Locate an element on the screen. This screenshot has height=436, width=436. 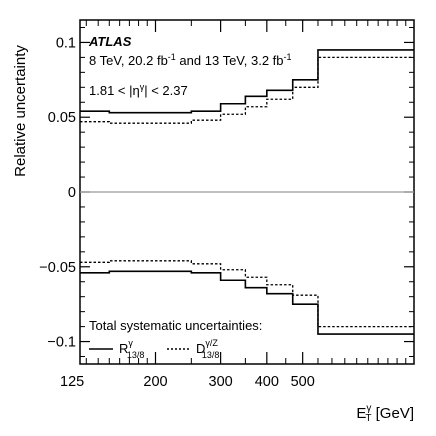
y-tick-label: 0.1 is located at coordinates (66, 43).